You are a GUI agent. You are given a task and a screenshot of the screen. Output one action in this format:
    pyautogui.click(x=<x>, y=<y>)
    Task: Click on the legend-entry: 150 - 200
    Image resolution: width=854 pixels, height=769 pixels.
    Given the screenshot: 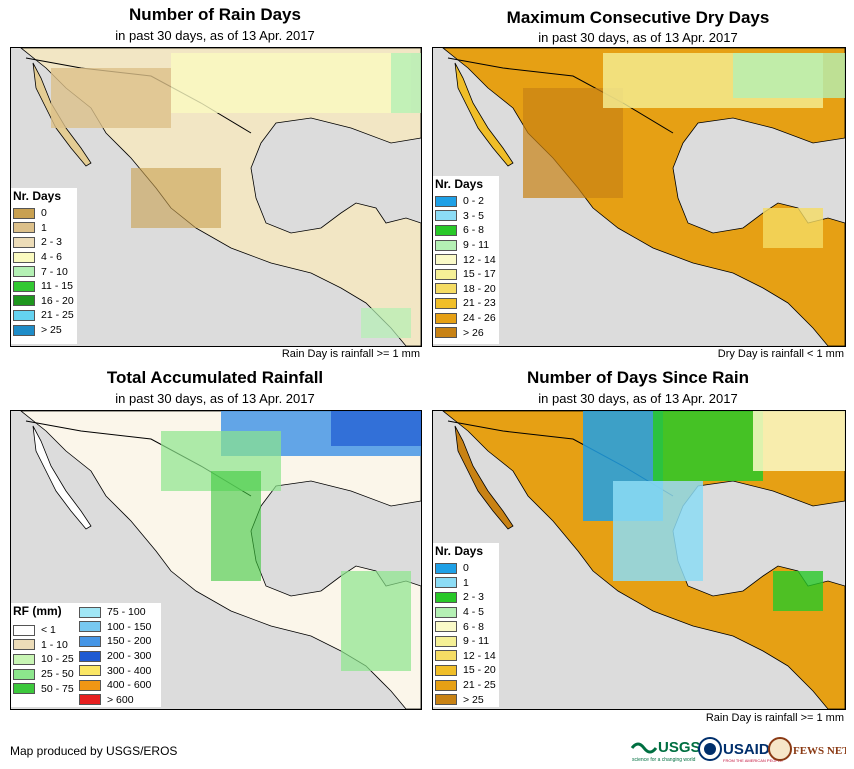 What is the action you would take?
    pyautogui.click(x=114, y=641)
    